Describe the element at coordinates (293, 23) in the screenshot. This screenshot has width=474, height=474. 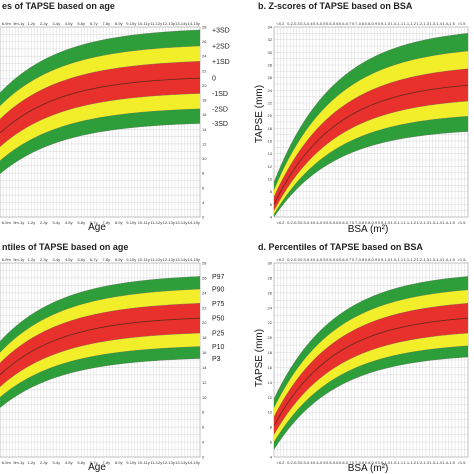
I see `x-tick-label-top: 0.2-0.3` at that location.